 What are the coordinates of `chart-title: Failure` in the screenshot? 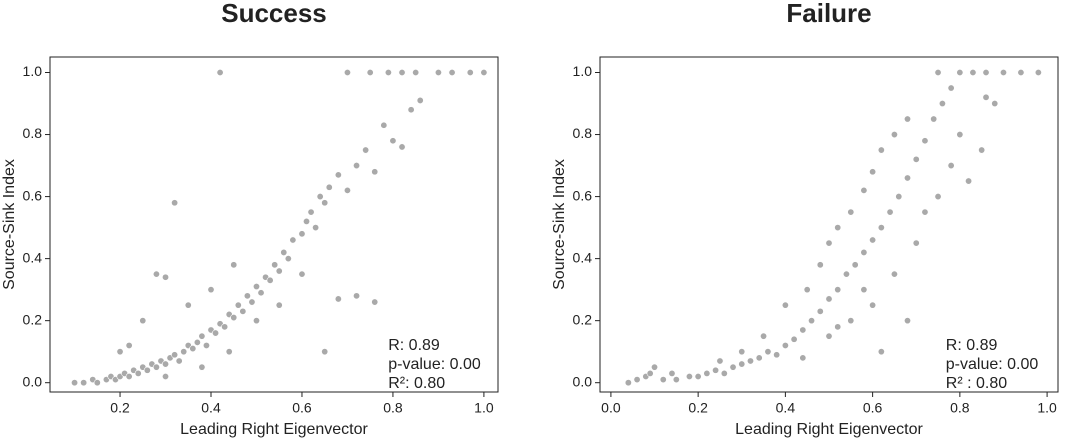 It's located at (828, 14).